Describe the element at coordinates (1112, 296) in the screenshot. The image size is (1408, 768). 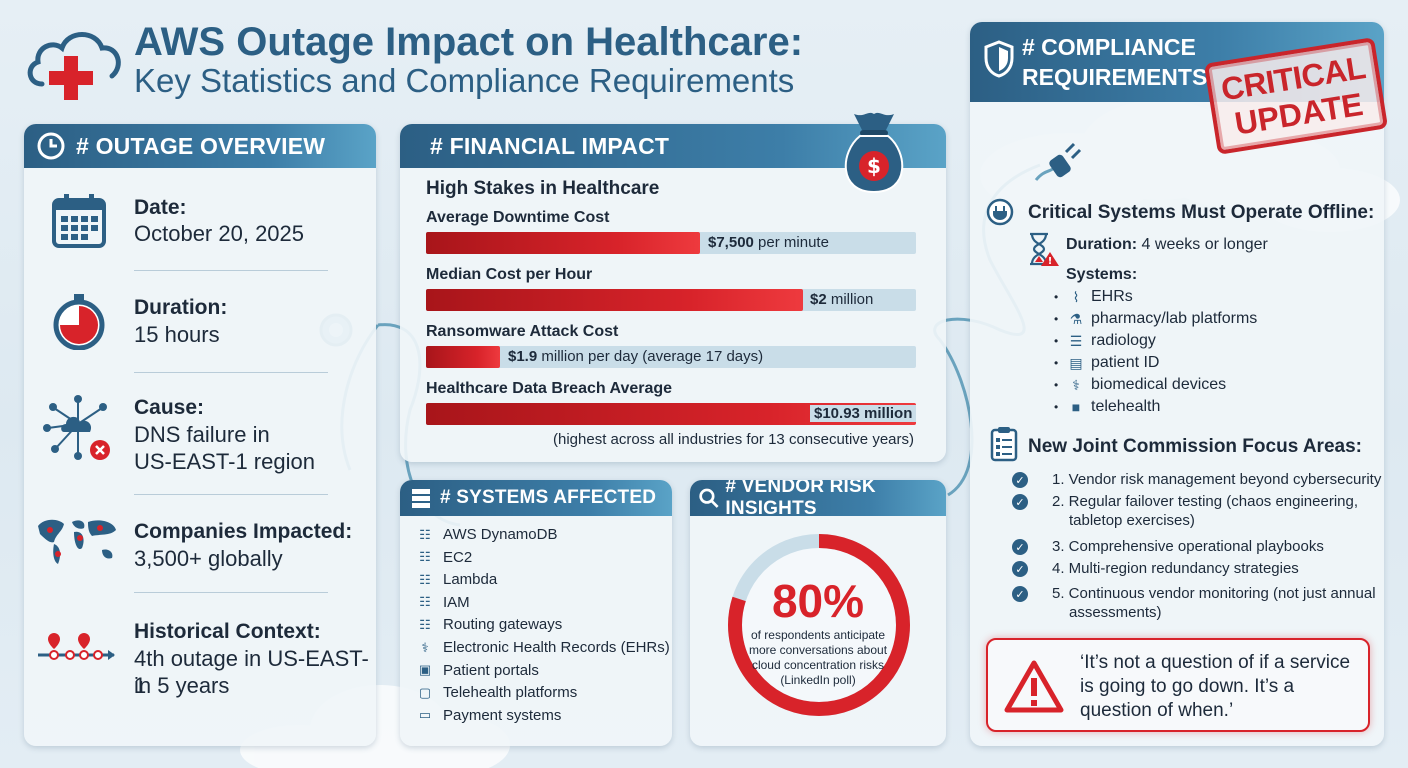
I see `offline-system-label: EHRs` at that location.